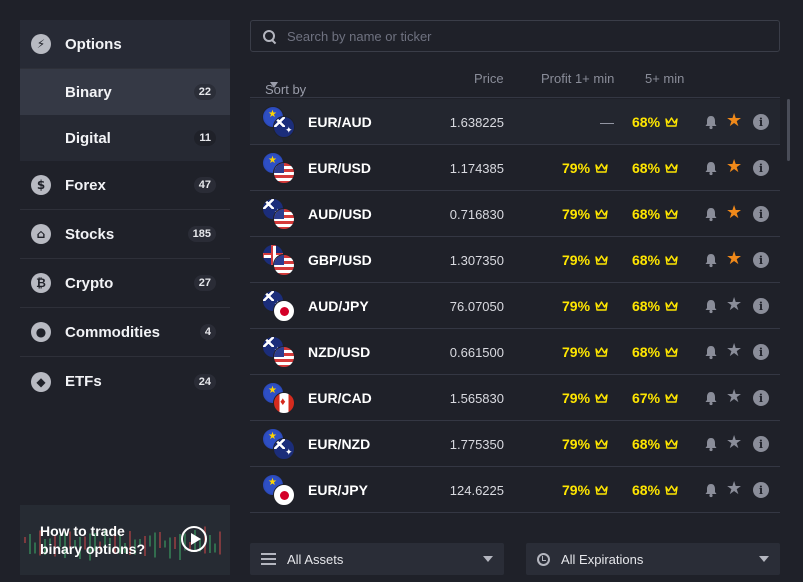  I want to click on asset-price: 1.307350, so click(476, 260).